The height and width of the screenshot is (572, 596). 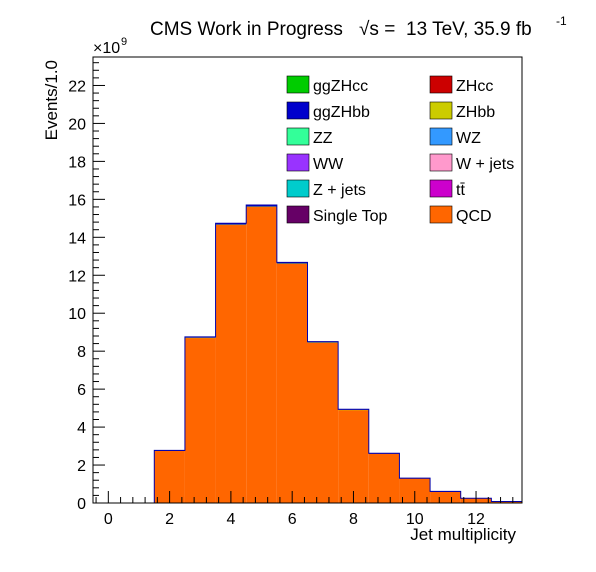 I want to click on y-axis-label: Events/1.0, so click(x=51, y=100).